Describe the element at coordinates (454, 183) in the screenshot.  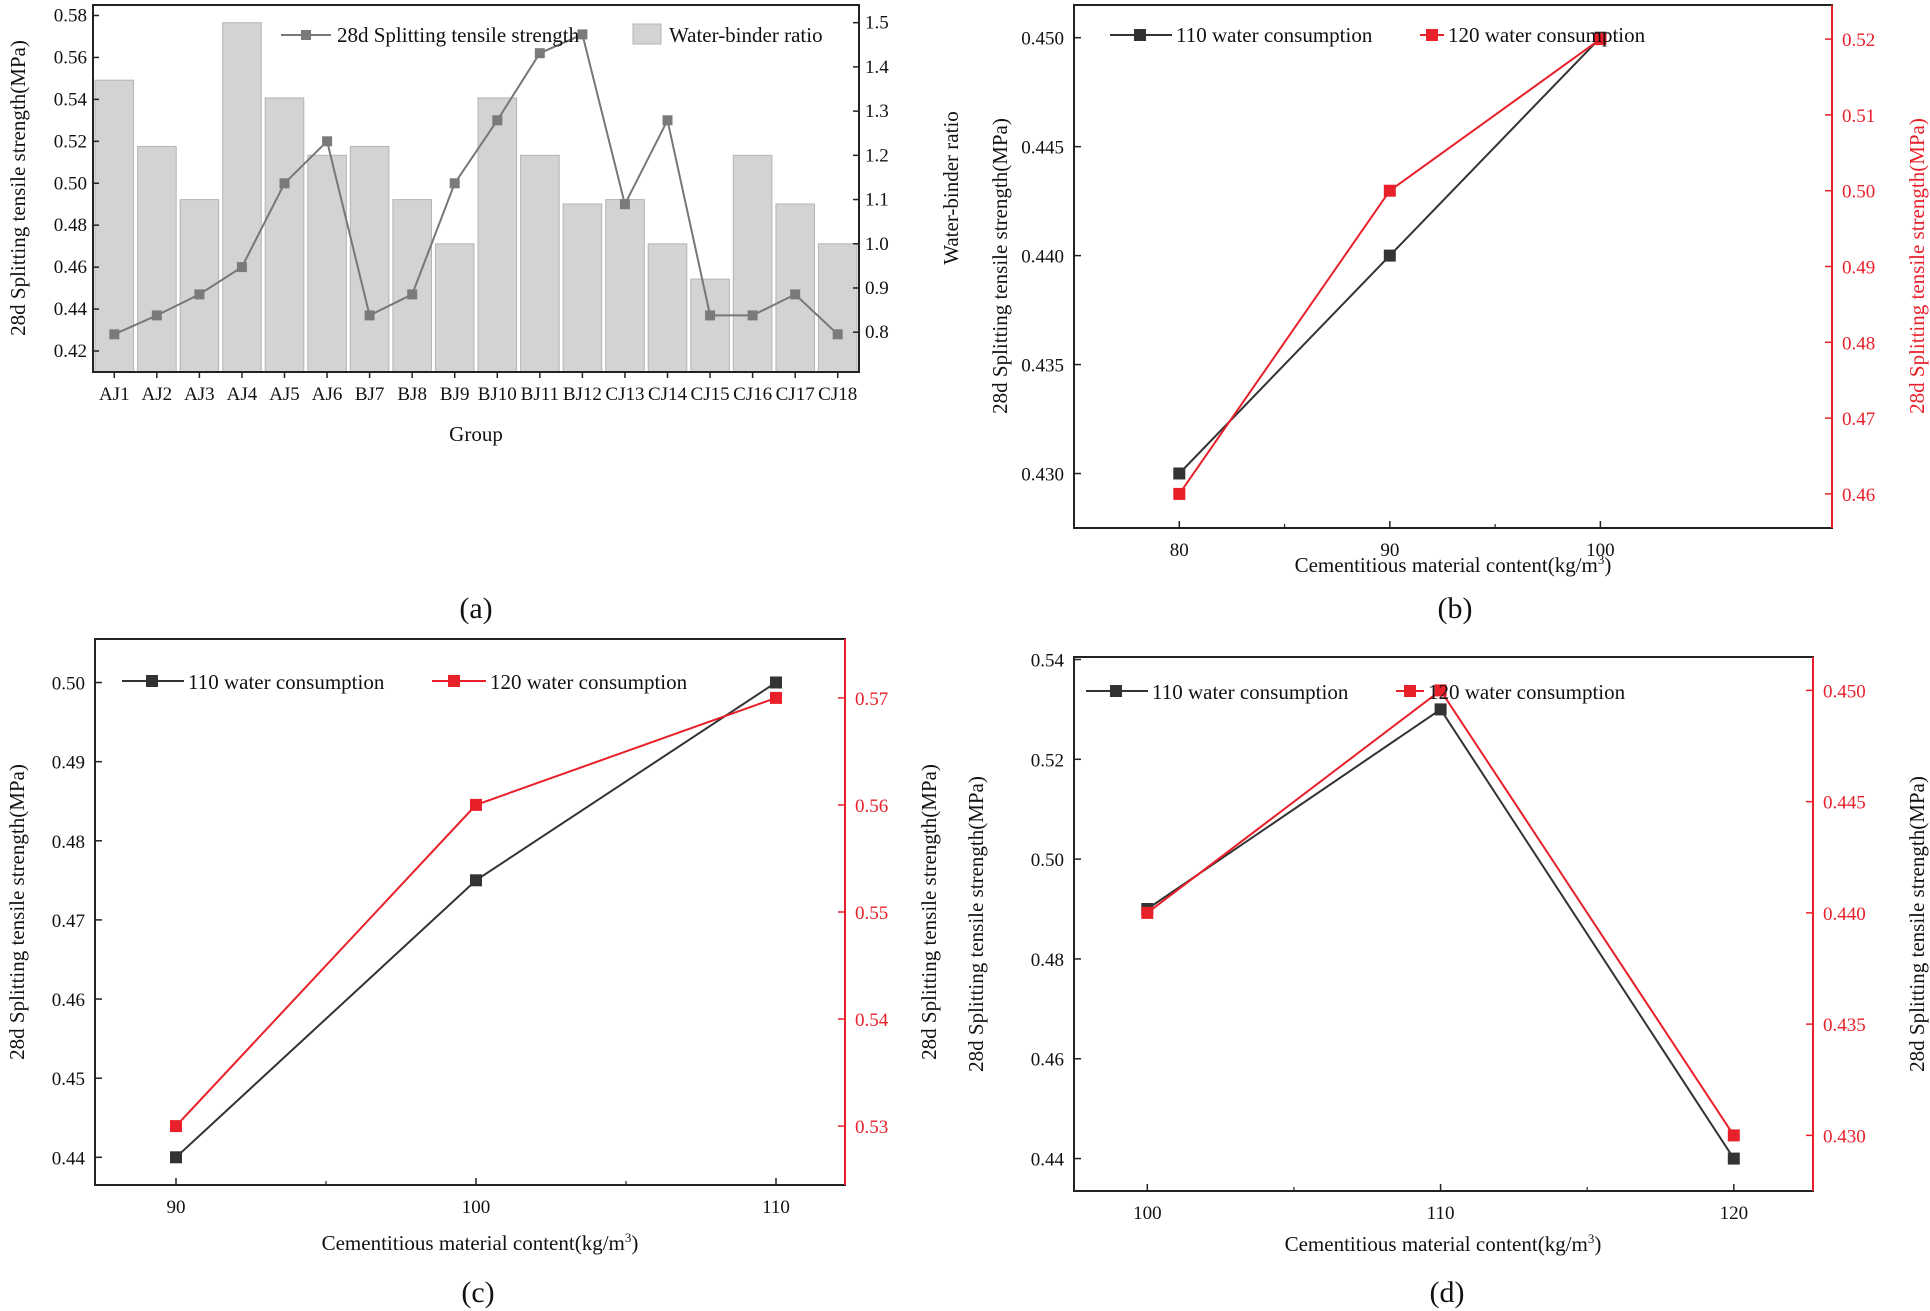
I see `a-strength-point-bj9` at that location.